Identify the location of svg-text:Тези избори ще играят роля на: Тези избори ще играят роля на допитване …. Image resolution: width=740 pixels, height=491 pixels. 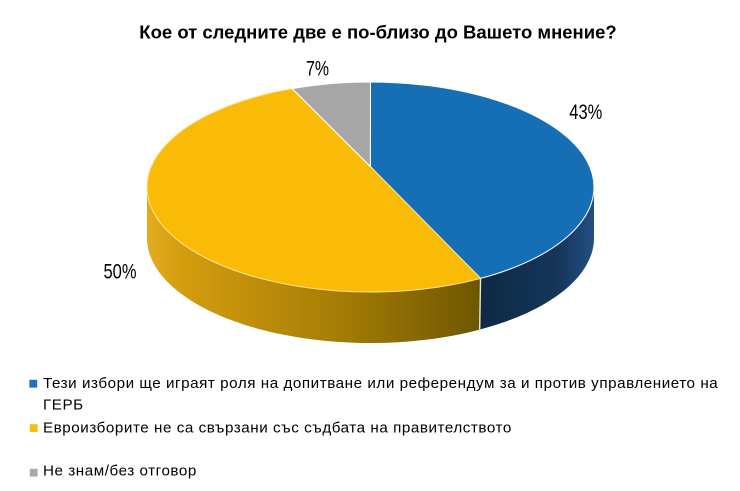
(380, 383).